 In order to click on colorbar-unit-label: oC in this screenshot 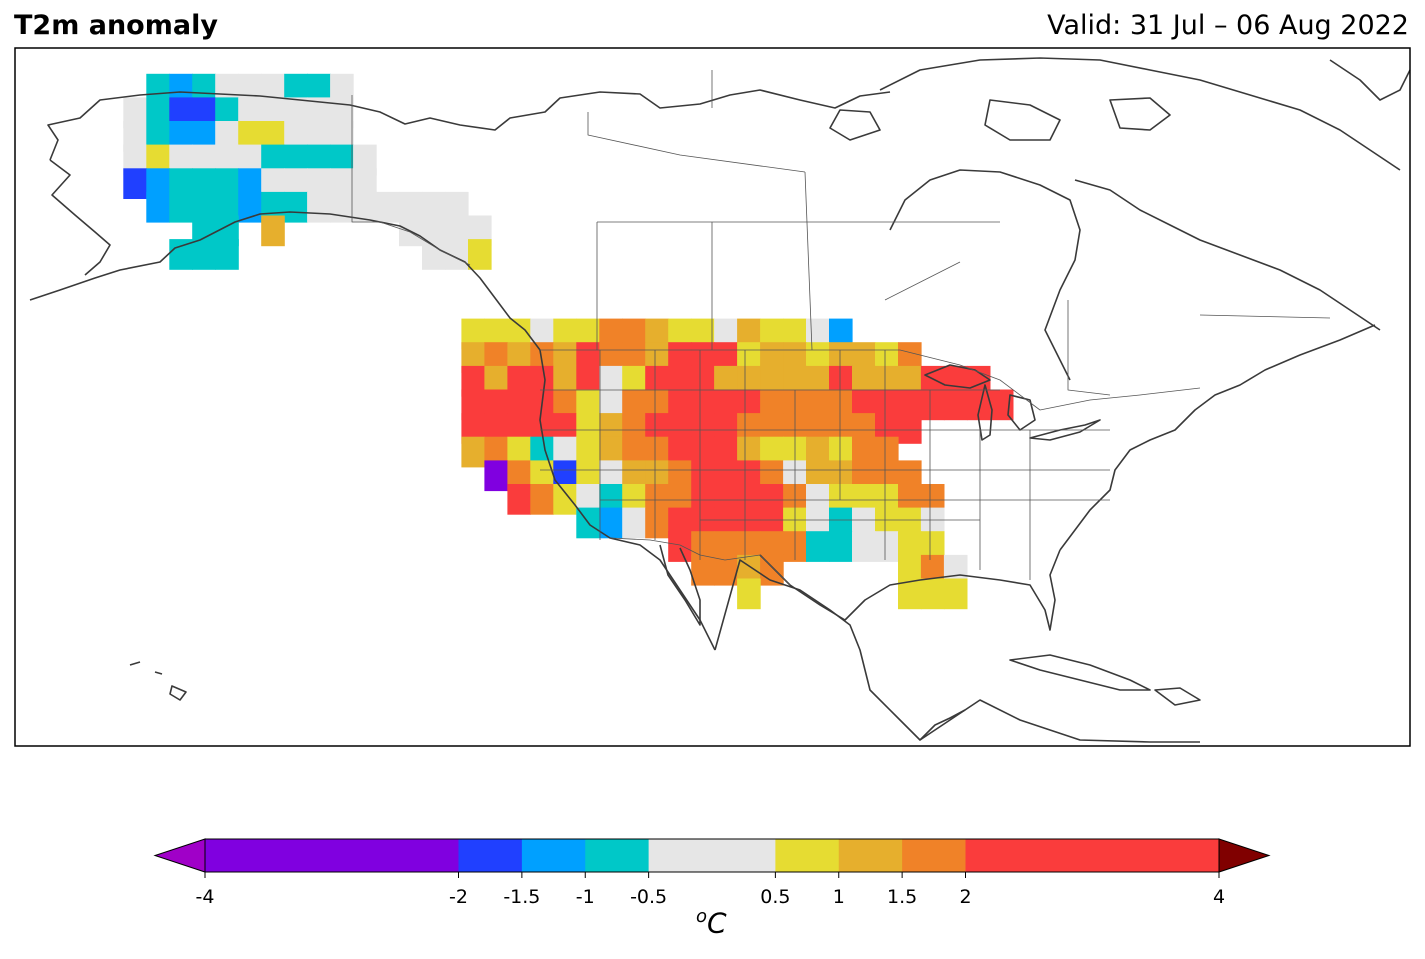, I will do `click(711, 923)`.